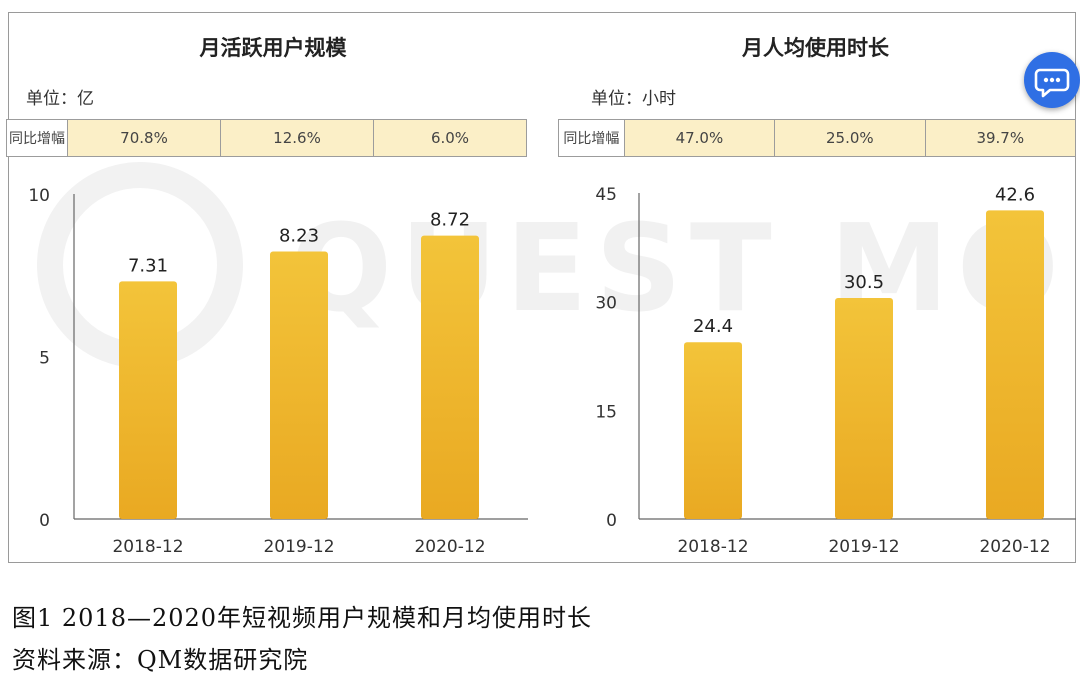  What do you see at coordinates (713, 326) in the screenshot?
I see `bar-value-label: 24.4` at bounding box center [713, 326].